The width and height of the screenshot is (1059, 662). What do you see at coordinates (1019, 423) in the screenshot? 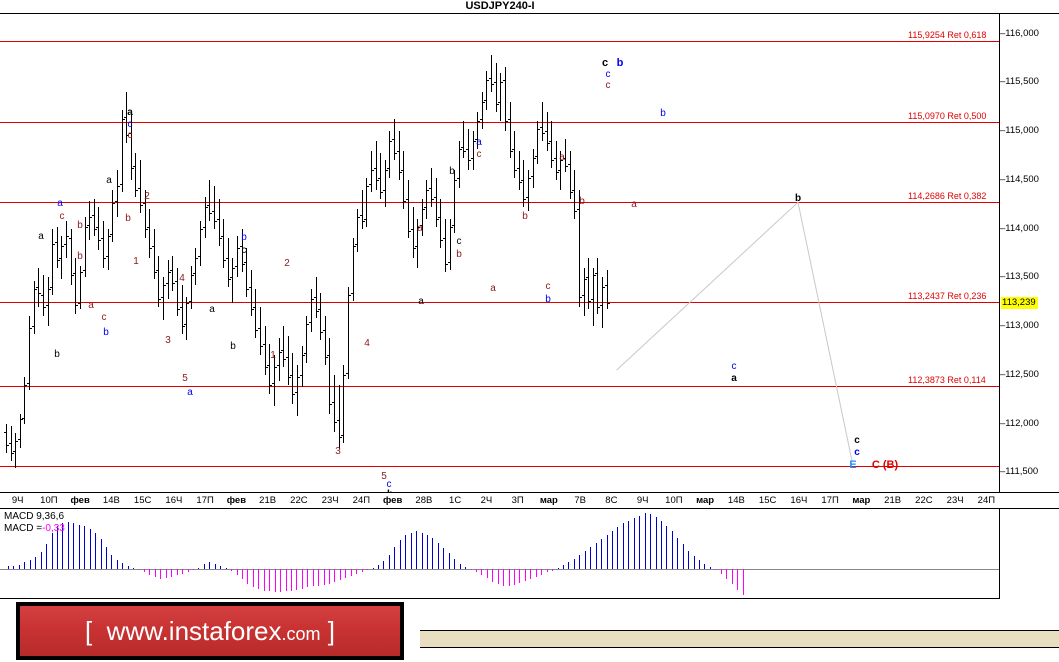
I see `price-axis-tick: –112,000` at bounding box center [1019, 423].